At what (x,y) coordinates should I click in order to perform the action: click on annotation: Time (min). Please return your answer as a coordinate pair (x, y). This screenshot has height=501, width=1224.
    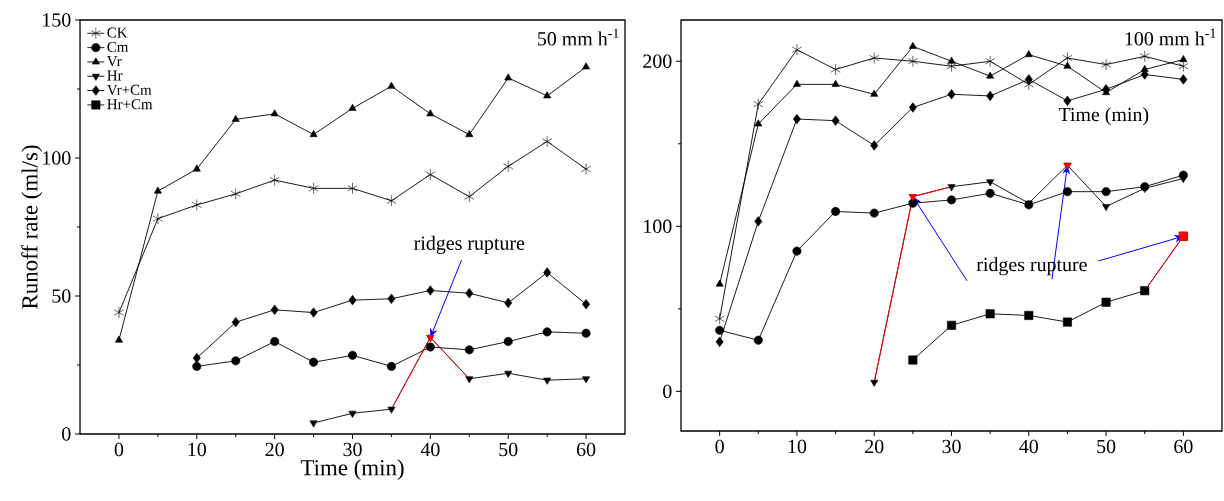
    Looking at the image, I should click on (1103, 116).